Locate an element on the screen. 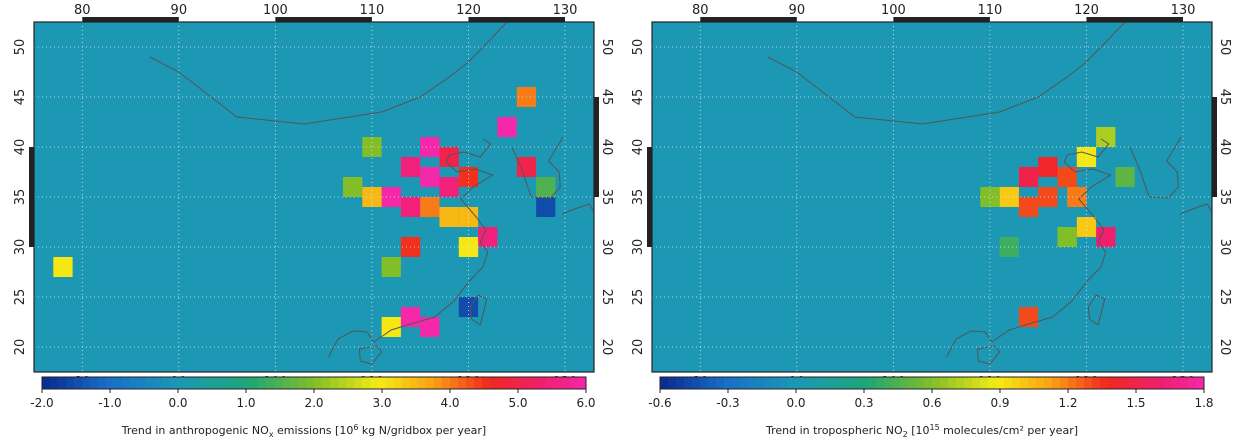 Image resolution: width=1238 pixels, height=444 pixels. colorbar is located at coordinates (314, 383).